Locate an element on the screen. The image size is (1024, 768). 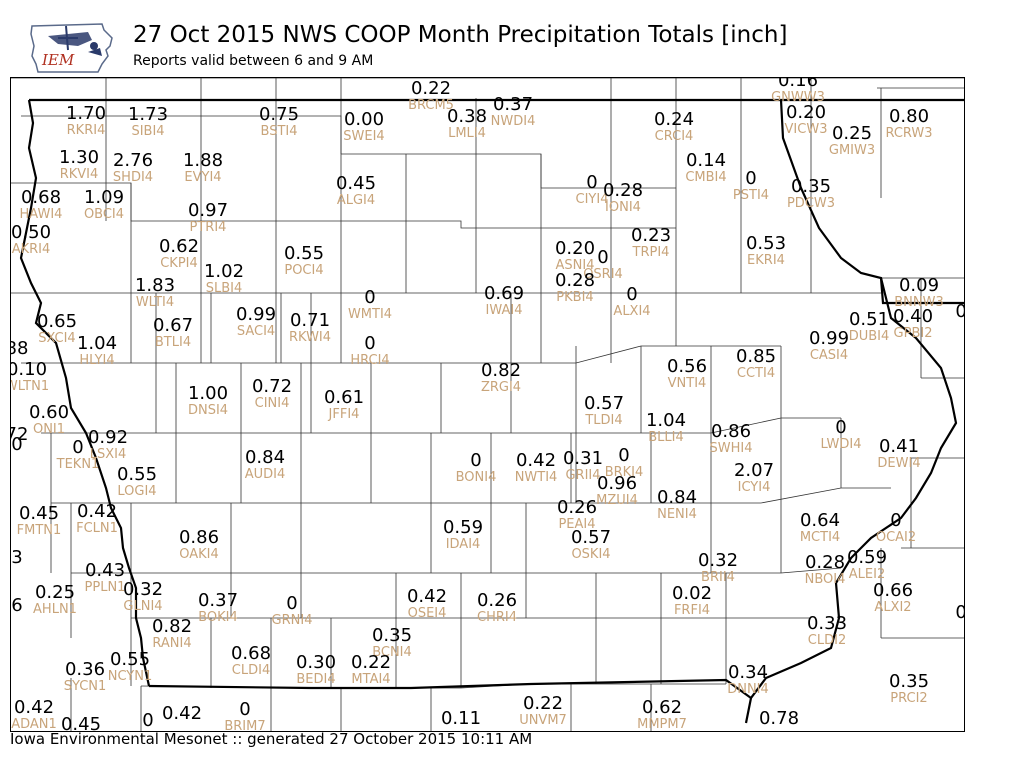
precip-value: 0.69 is located at coordinates (504, 293).